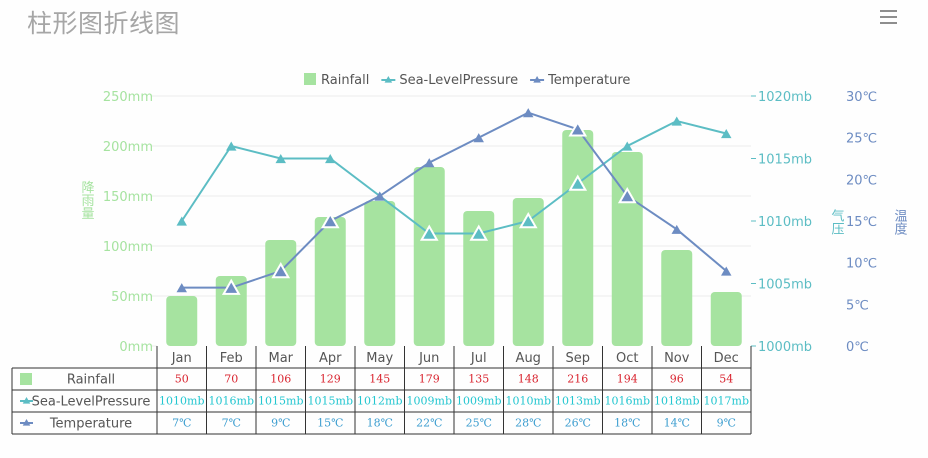 The image size is (928, 458). I want to click on pressure-axis-tick-label: 1020mb, so click(785, 97).